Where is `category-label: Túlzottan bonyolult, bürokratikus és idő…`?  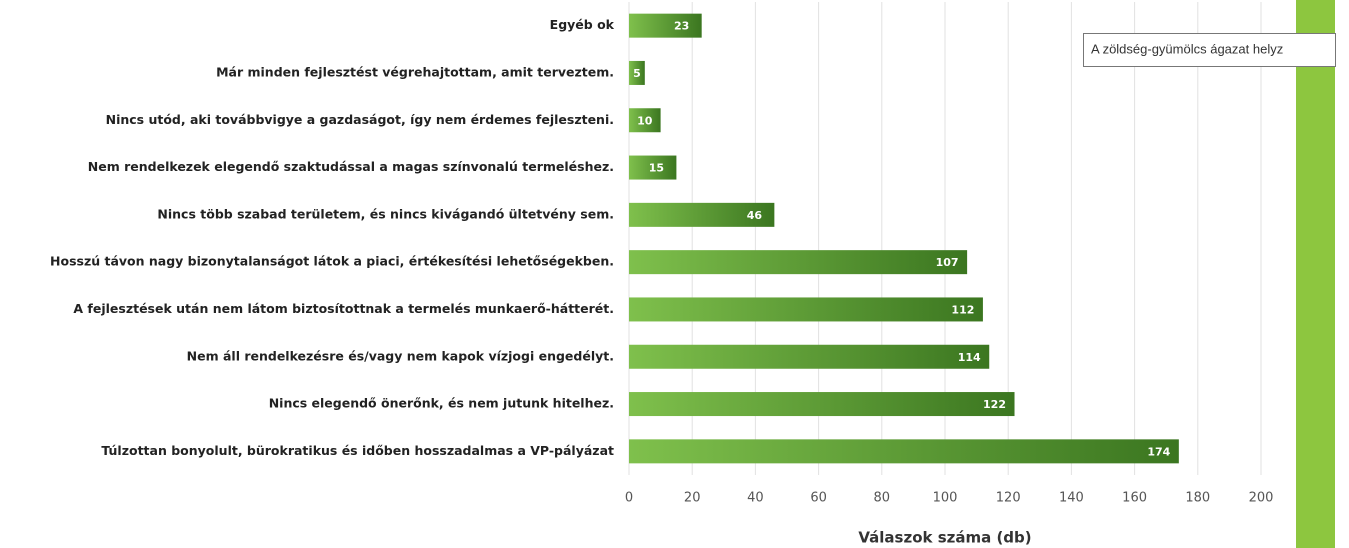 category-label: Túlzottan bonyolult, bürokratikus és idő… is located at coordinates (357, 450).